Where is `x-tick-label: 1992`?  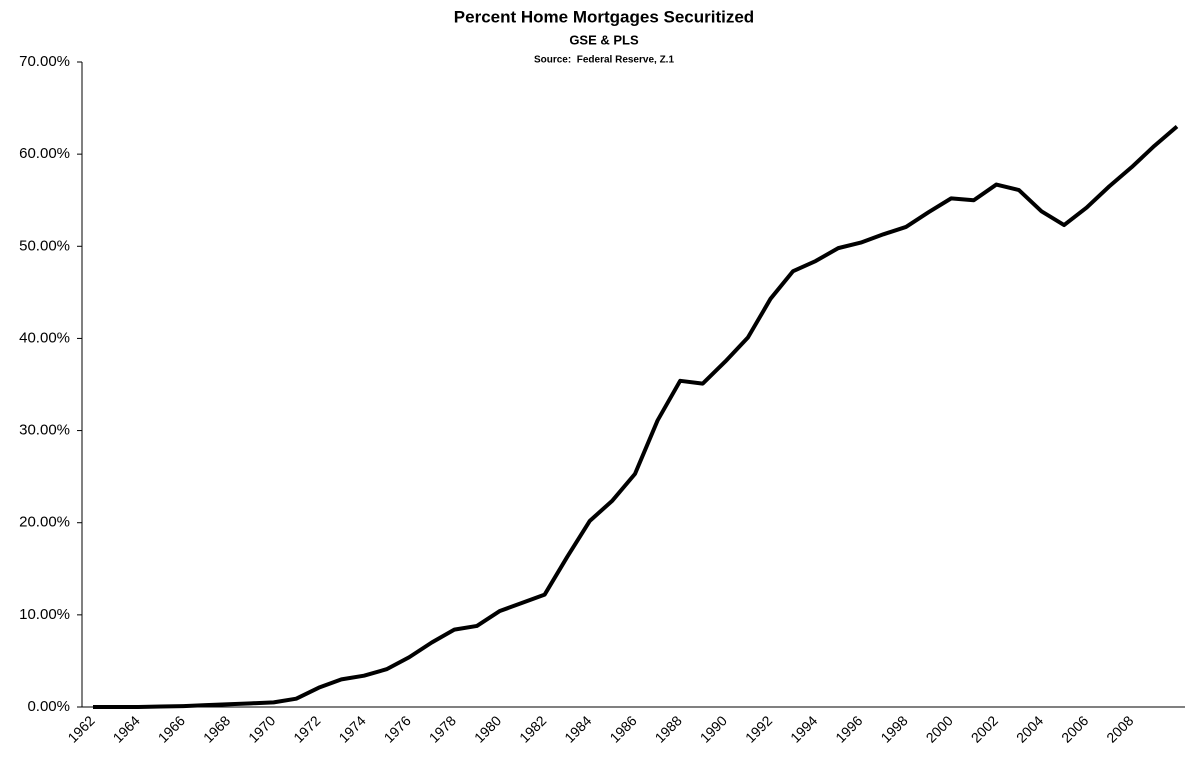
x-tick-label: 1992 is located at coordinates (758, 728).